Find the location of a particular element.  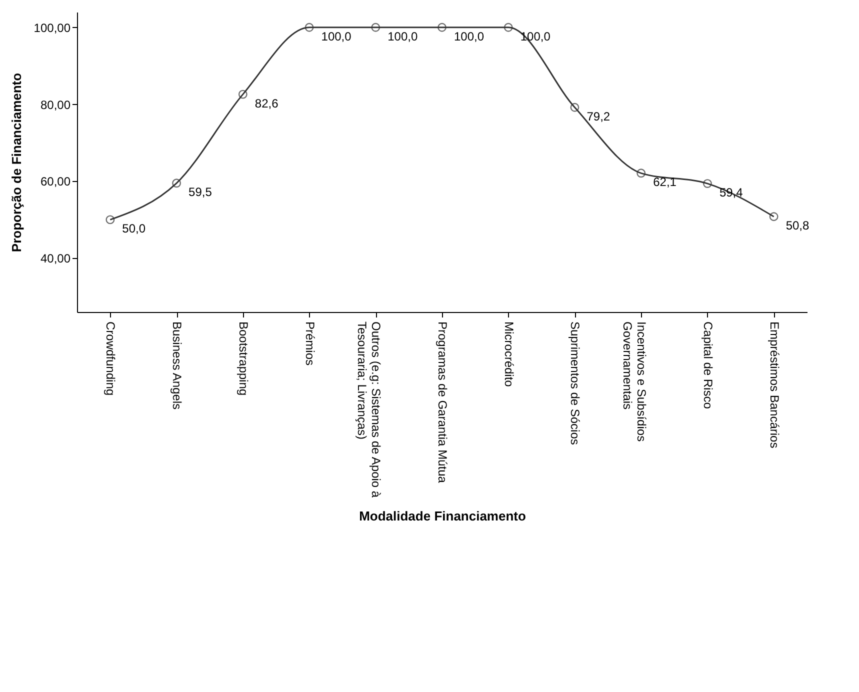

x-tick-label: Suprimentos de Sócios is located at coordinates (575, 383).